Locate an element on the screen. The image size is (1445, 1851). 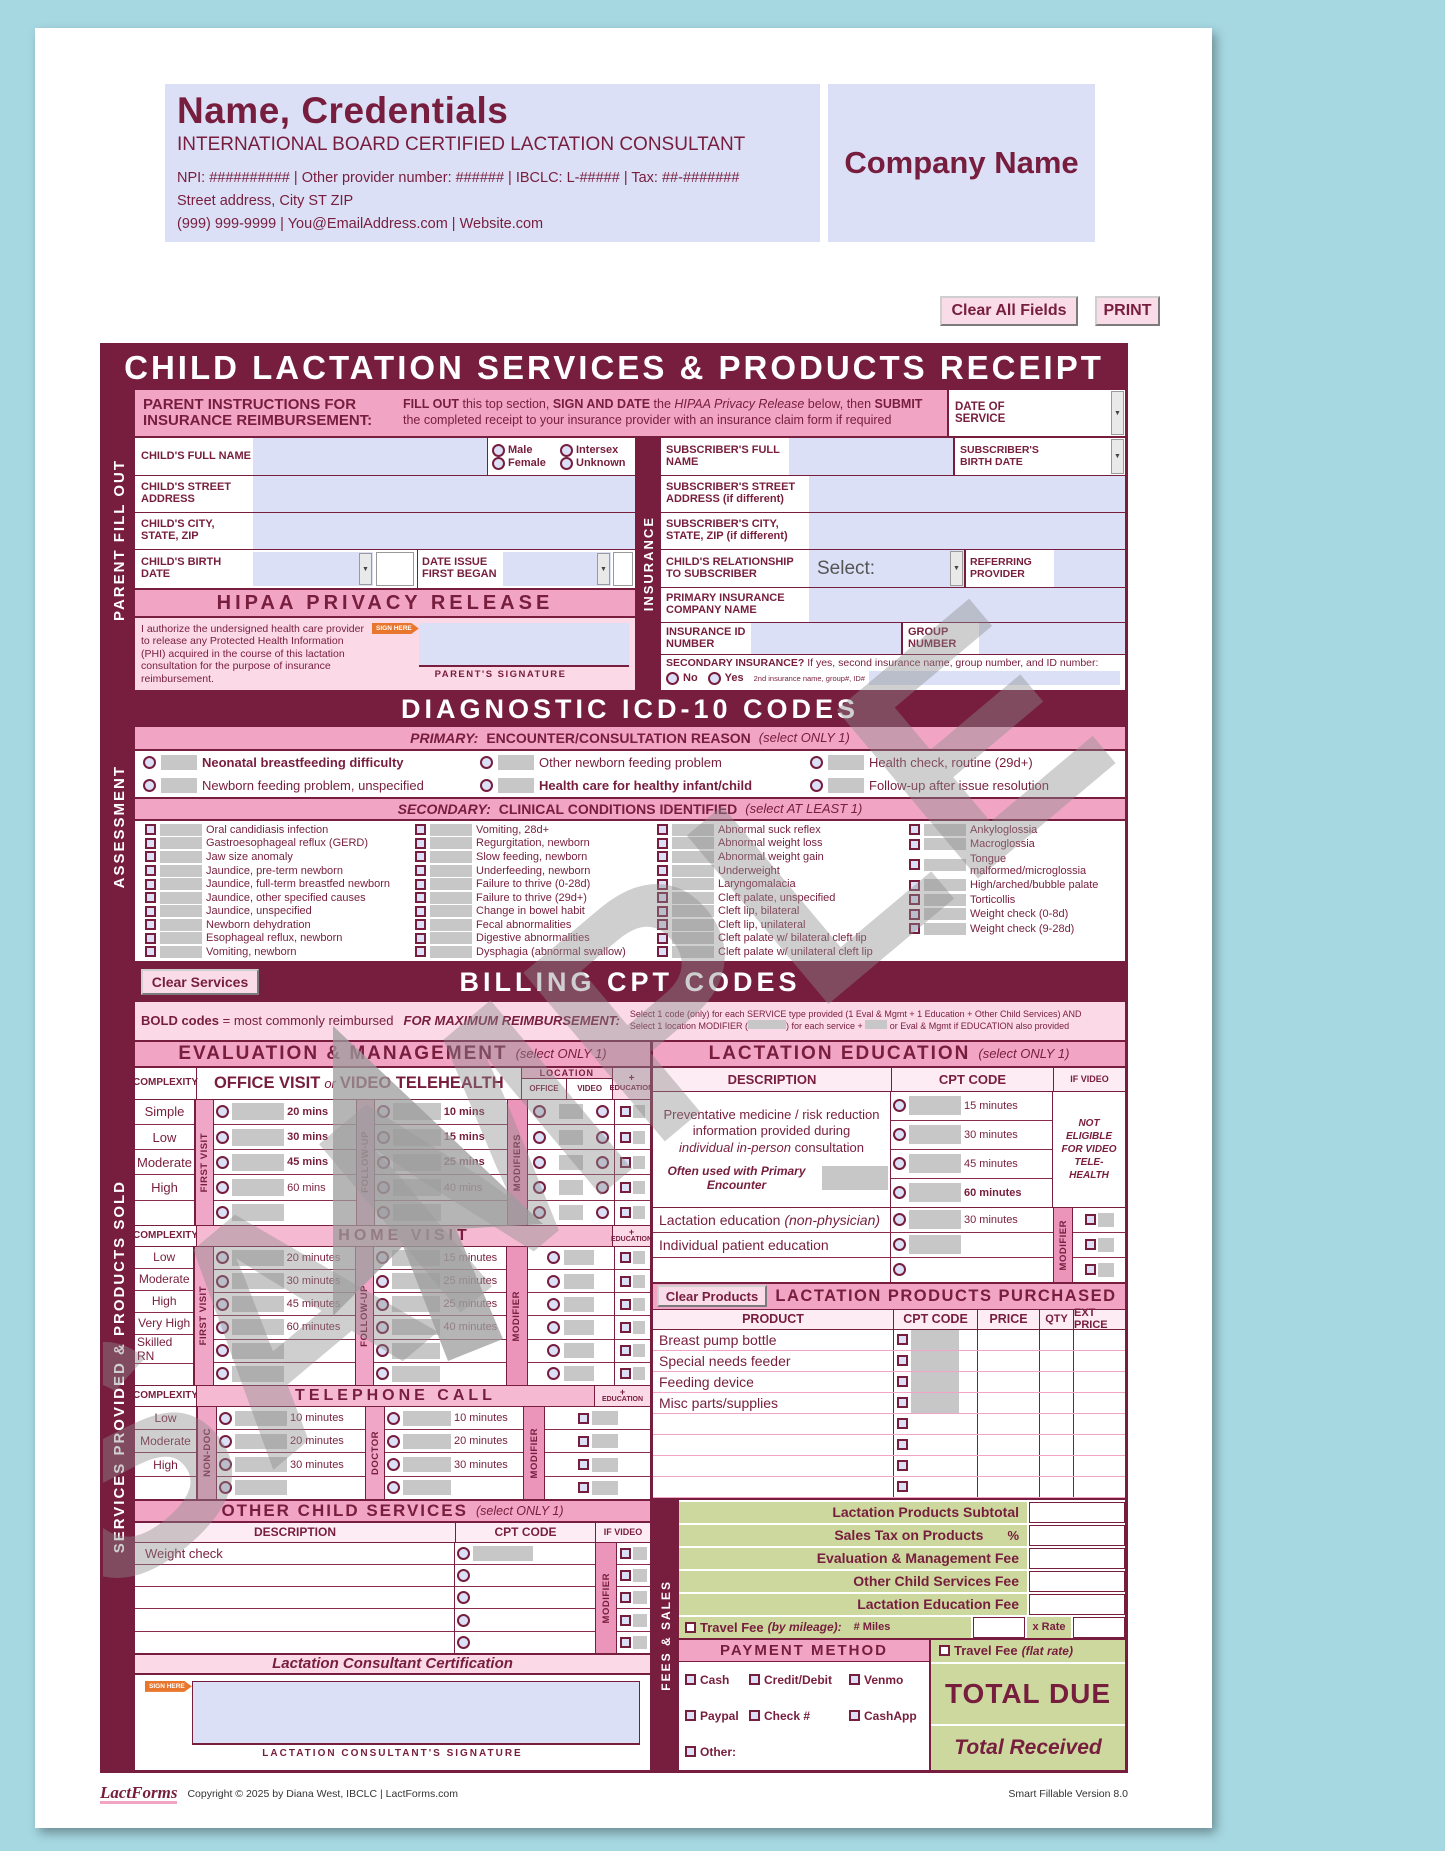
office-follow-up-option: 10 mins is located at coordinates (440, 1113).